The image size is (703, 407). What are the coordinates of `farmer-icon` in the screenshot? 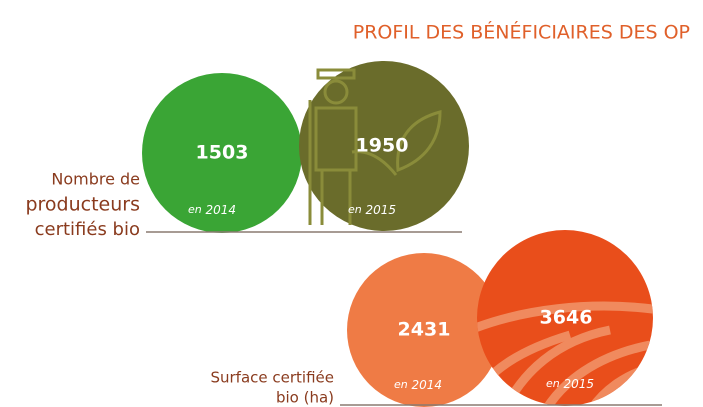 It's located at (375, 146).